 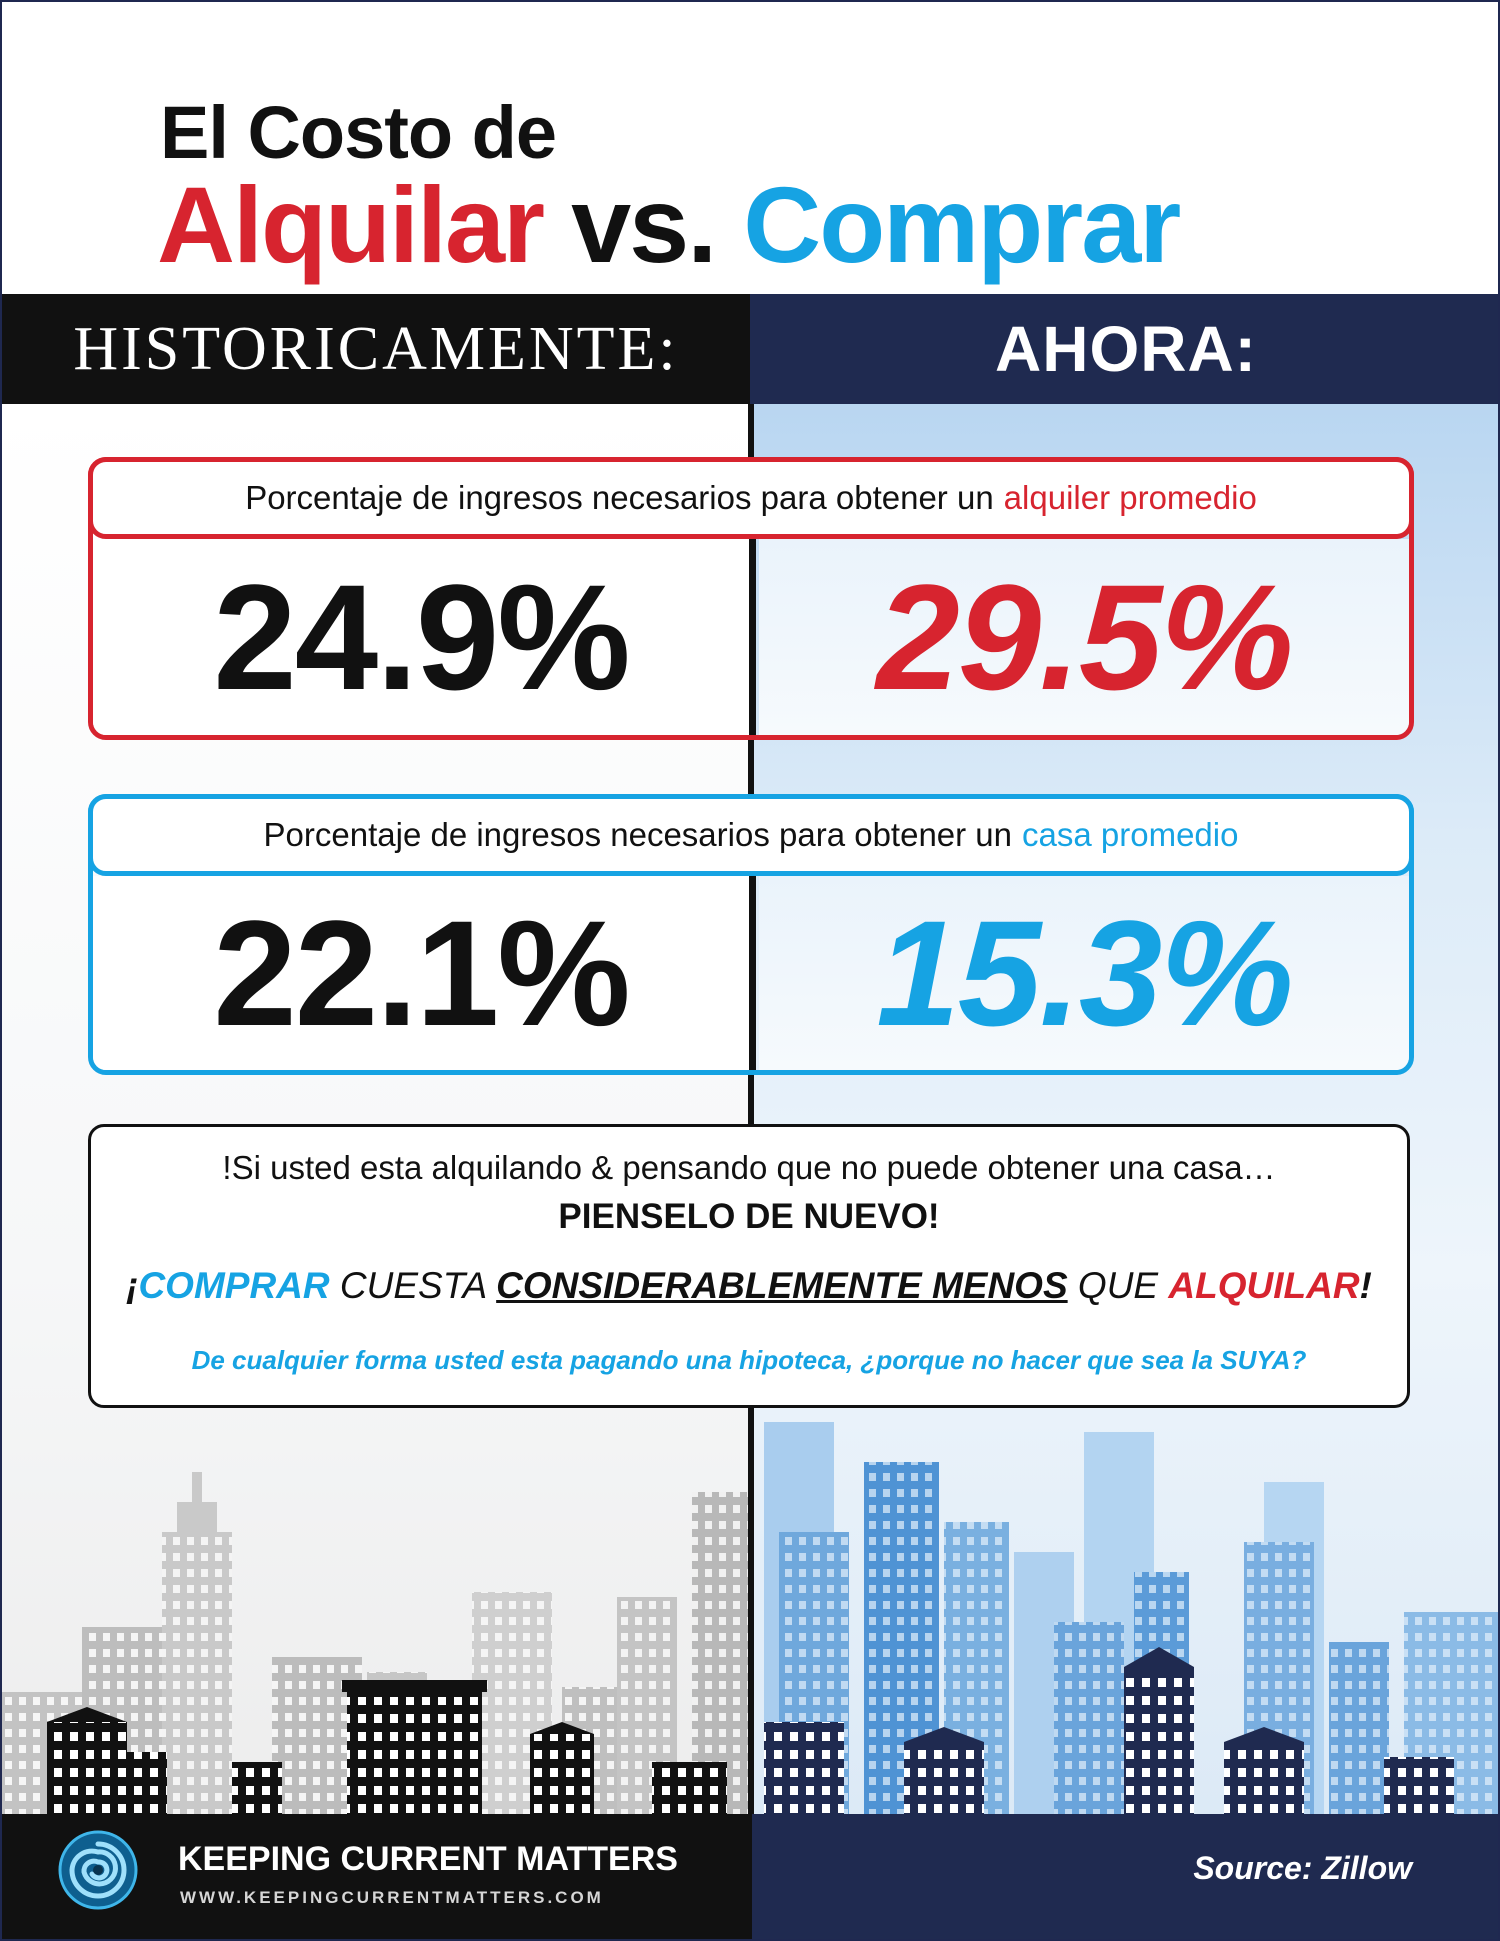 I want to click on now-header-label: AHORA:, so click(x=1126, y=349).